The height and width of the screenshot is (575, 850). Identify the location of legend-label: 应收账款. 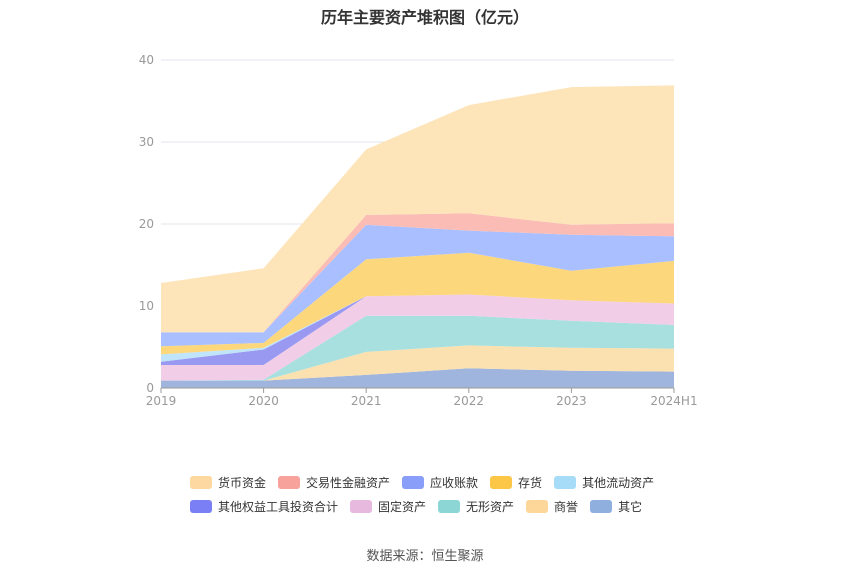
(454, 482).